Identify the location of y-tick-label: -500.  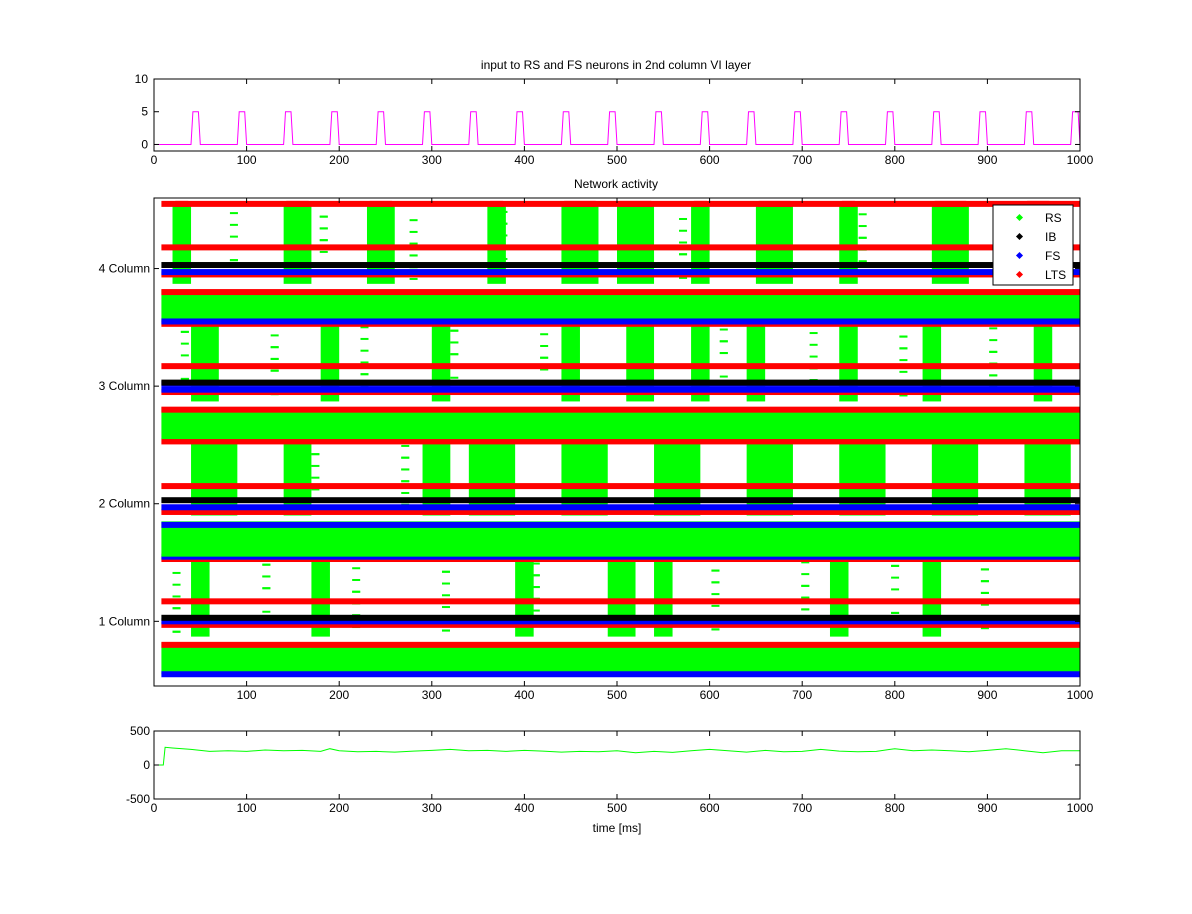
(138, 799).